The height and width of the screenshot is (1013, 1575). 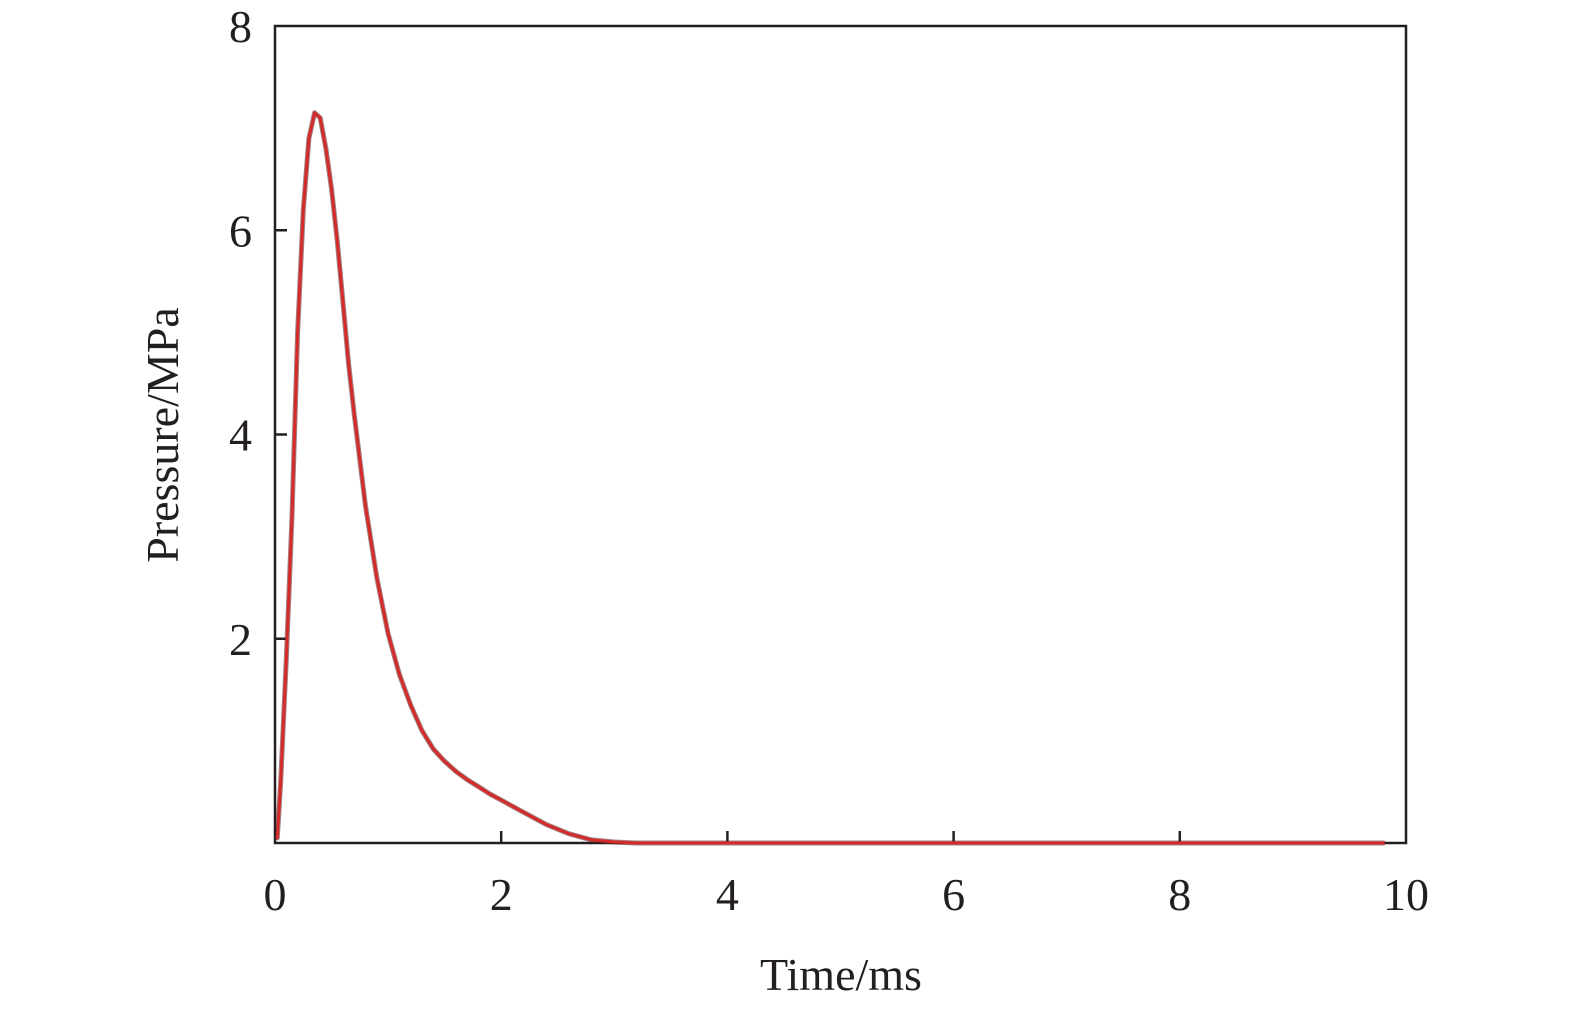 I want to click on y-tick-label: 4, so click(x=240, y=435).